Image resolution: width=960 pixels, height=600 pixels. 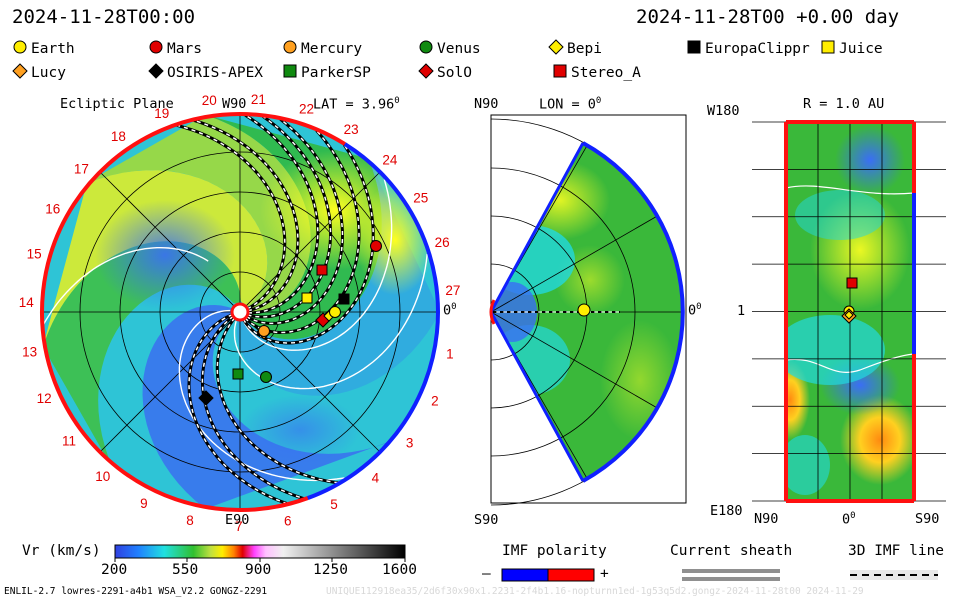 What do you see at coordinates (52, 208) in the screenshot?
I see `sector-label-16: 16` at bounding box center [52, 208].